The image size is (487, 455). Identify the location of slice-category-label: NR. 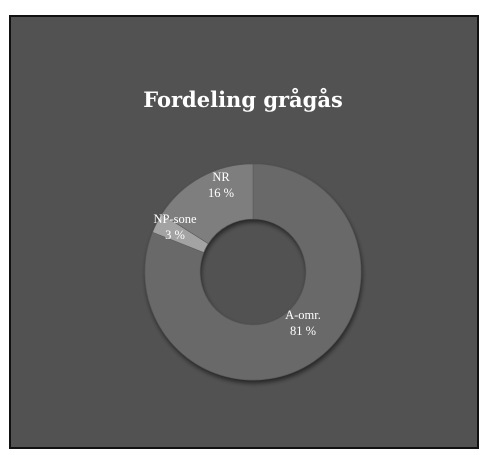
(221, 177).